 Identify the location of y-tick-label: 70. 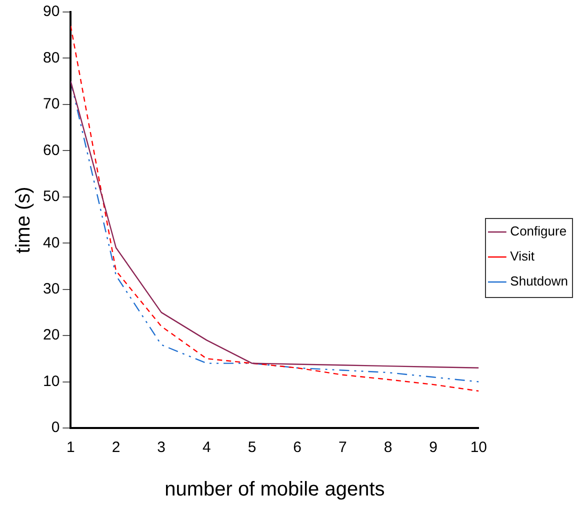
(51, 104).